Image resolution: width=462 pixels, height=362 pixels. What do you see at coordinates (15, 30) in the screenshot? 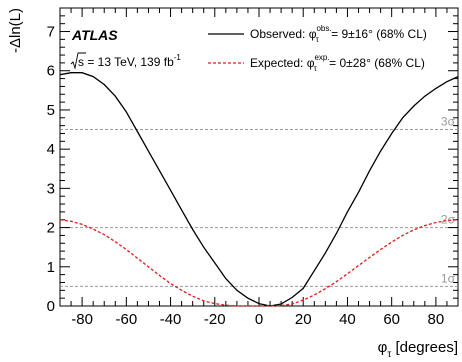
I see `y-axis-title: -Δln(L)` at bounding box center [15, 30].